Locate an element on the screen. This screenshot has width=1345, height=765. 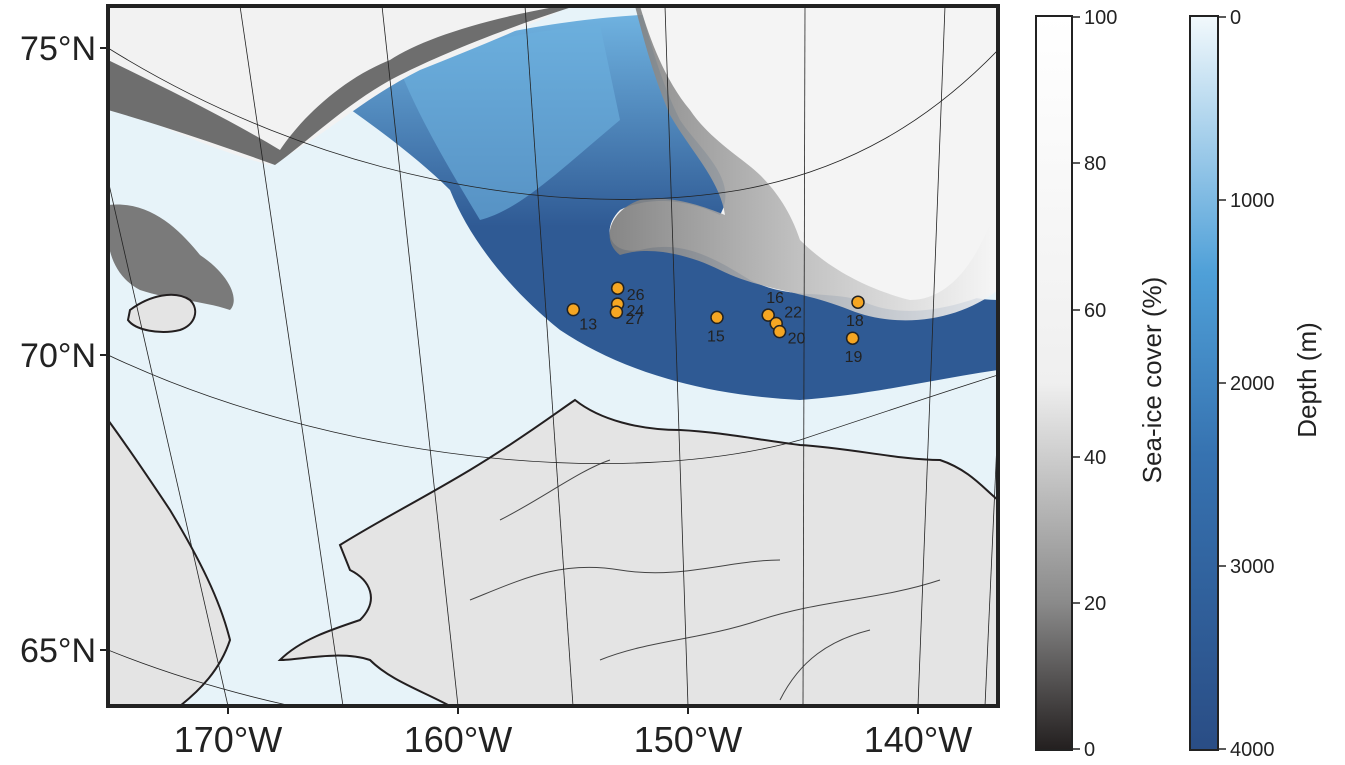
site-label-24: 24 is located at coordinates (636, 311).